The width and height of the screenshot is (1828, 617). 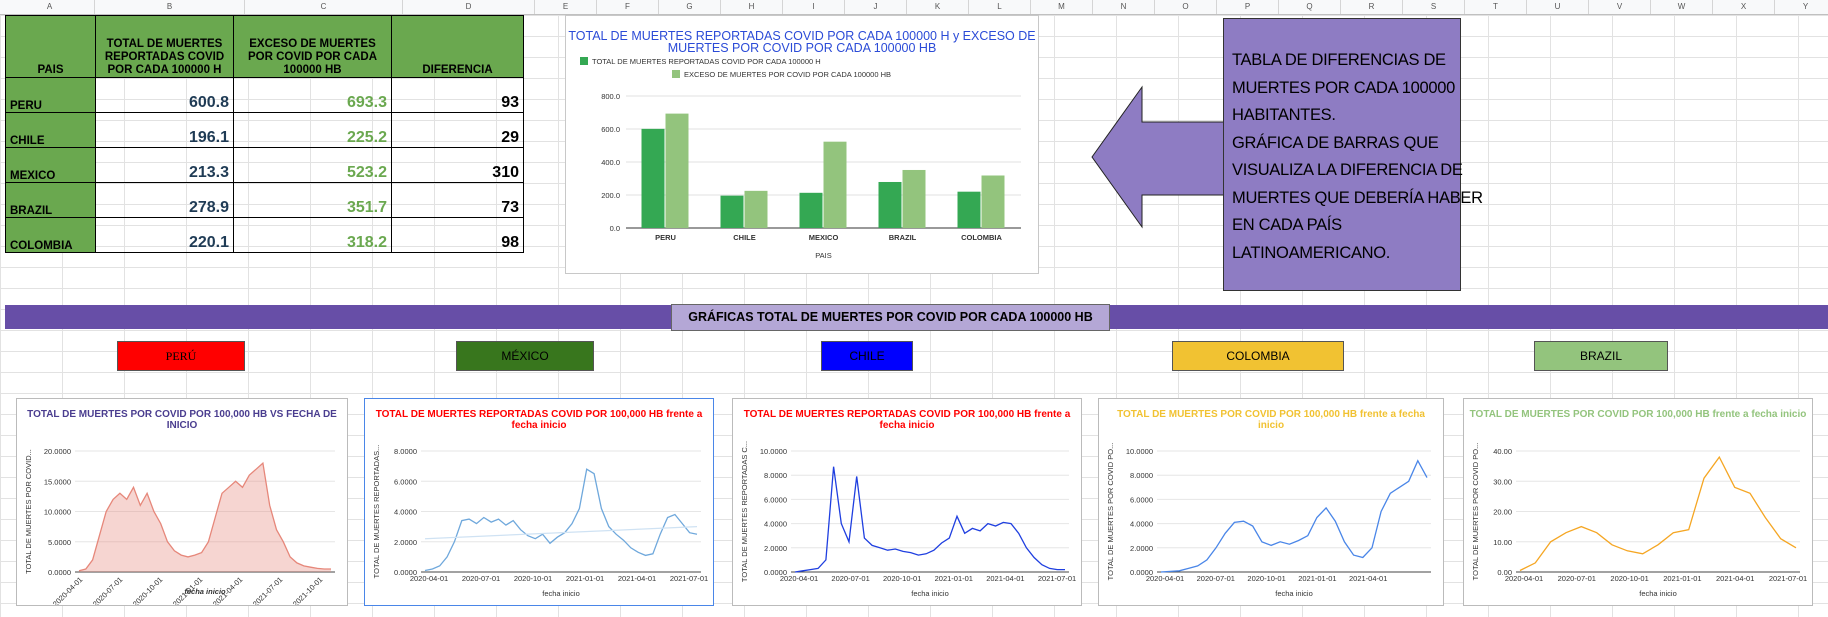 I want to click on country-button-chile: CHILE, so click(x=867, y=356).